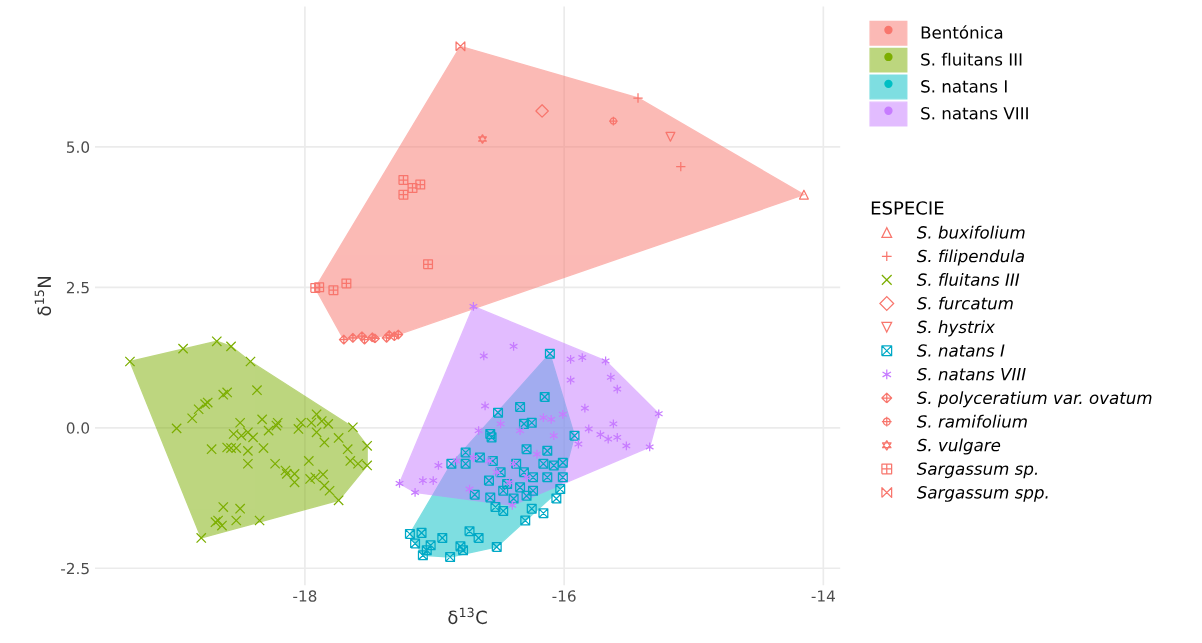  What do you see at coordinates (564, 596) in the screenshot?
I see `x-tick-label: -16` at bounding box center [564, 596].